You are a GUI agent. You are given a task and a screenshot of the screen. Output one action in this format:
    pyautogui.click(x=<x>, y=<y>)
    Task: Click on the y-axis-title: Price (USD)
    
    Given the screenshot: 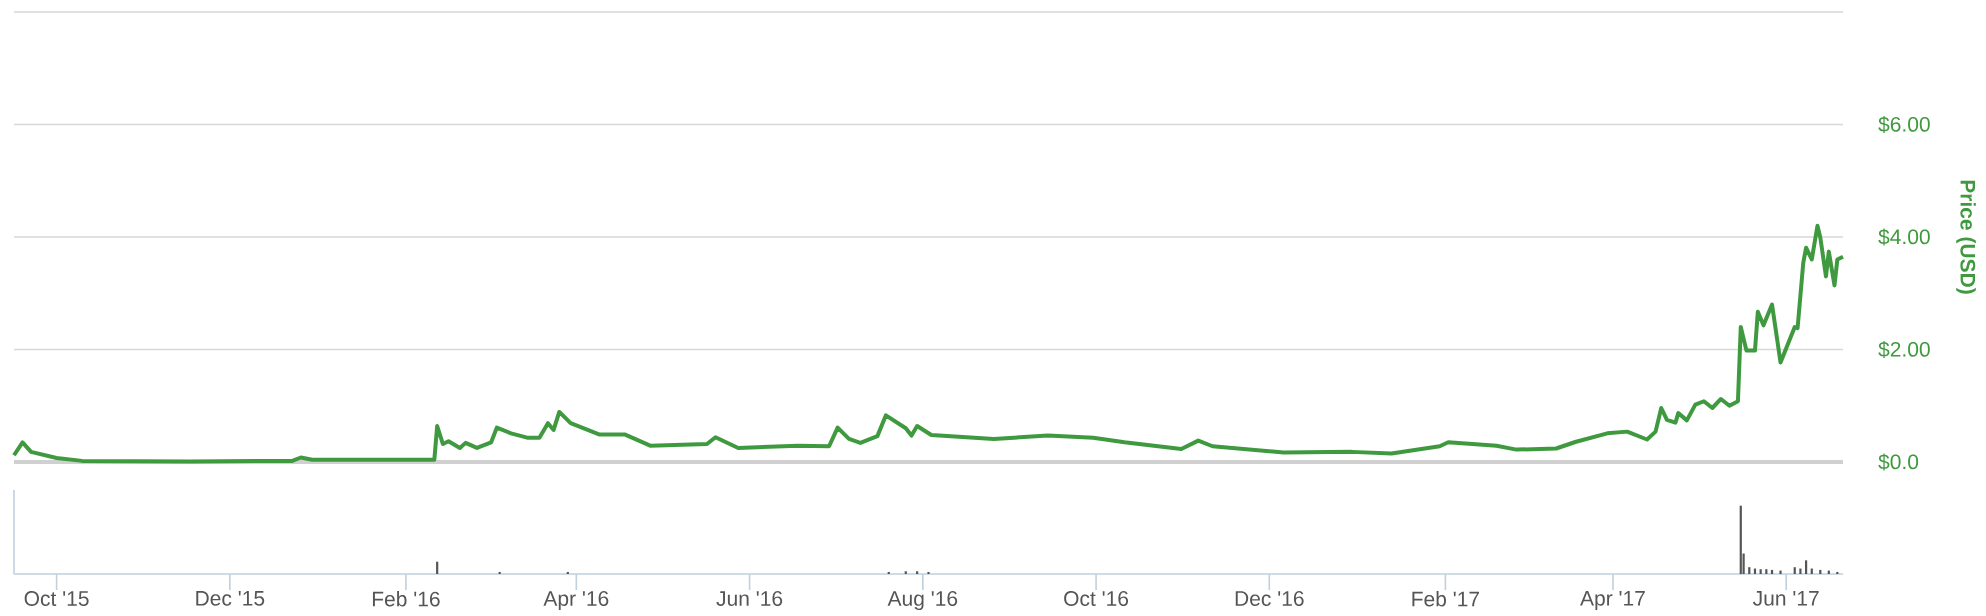 What is the action you would take?
    pyautogui.click(x=1966, y=237)
    